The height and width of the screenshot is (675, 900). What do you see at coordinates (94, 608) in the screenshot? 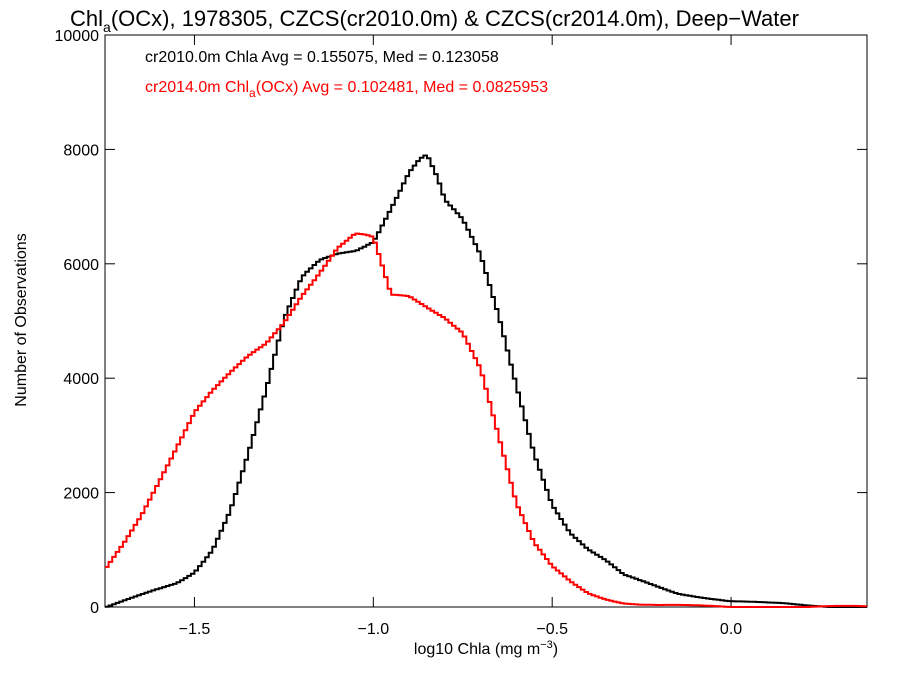
I see `y-tick-label: 0` at bounding box center [94, 608].